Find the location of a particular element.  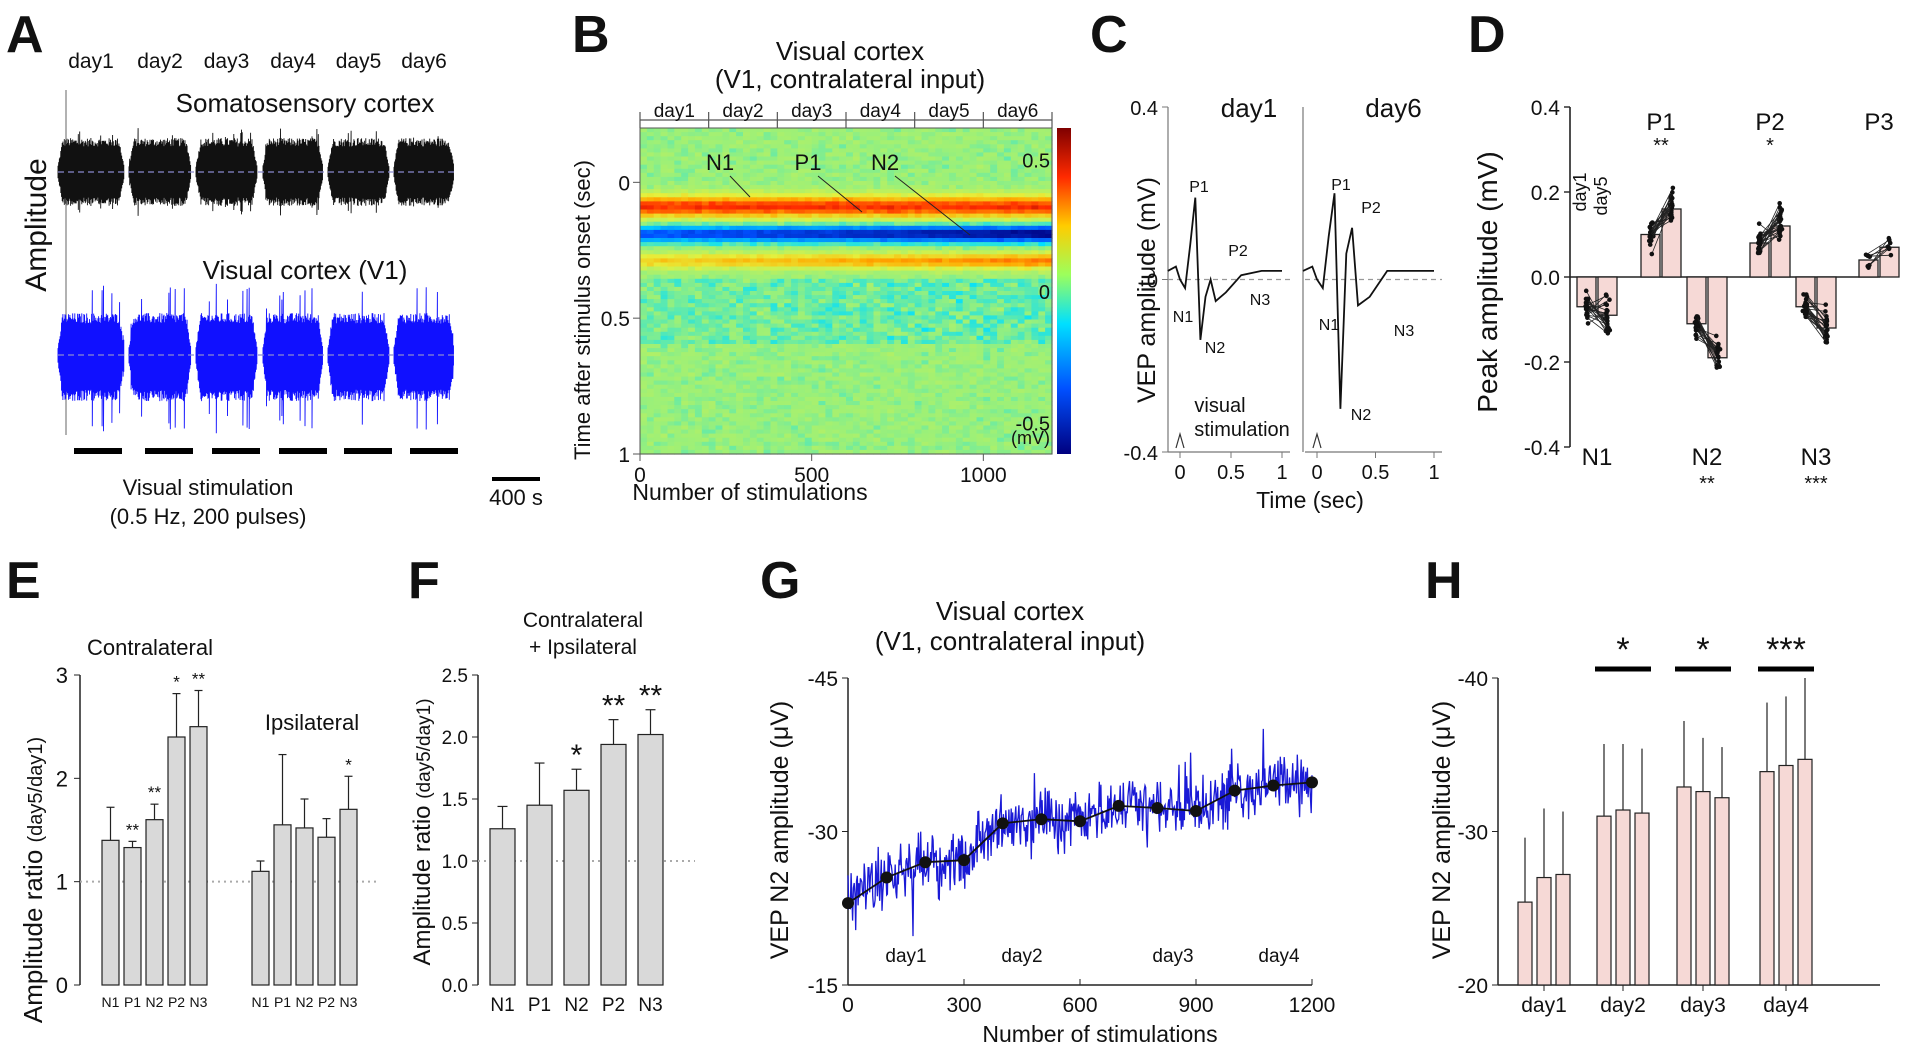

b-day-label-day4: day4 is located at coordinates (881, 111).